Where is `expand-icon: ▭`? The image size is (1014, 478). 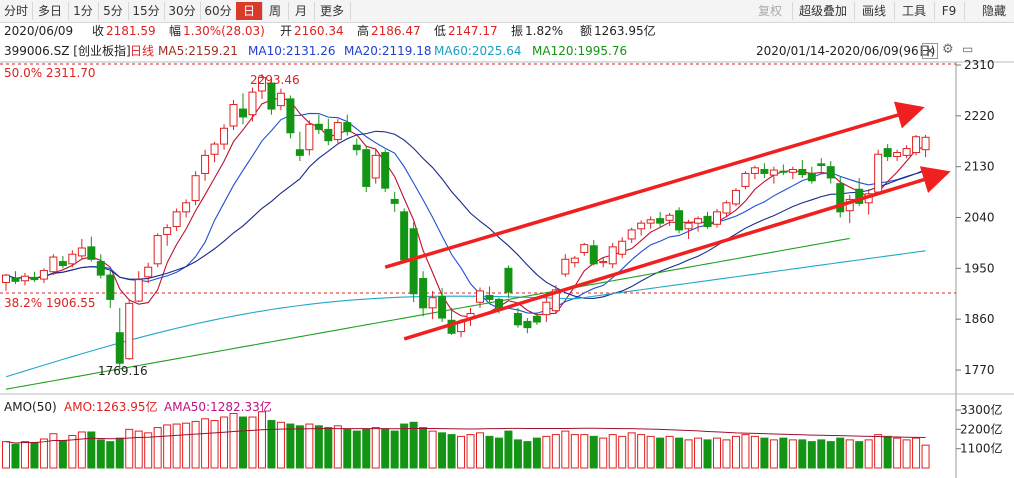
expand-icon: ▭ is located at coordinates (968, 49).